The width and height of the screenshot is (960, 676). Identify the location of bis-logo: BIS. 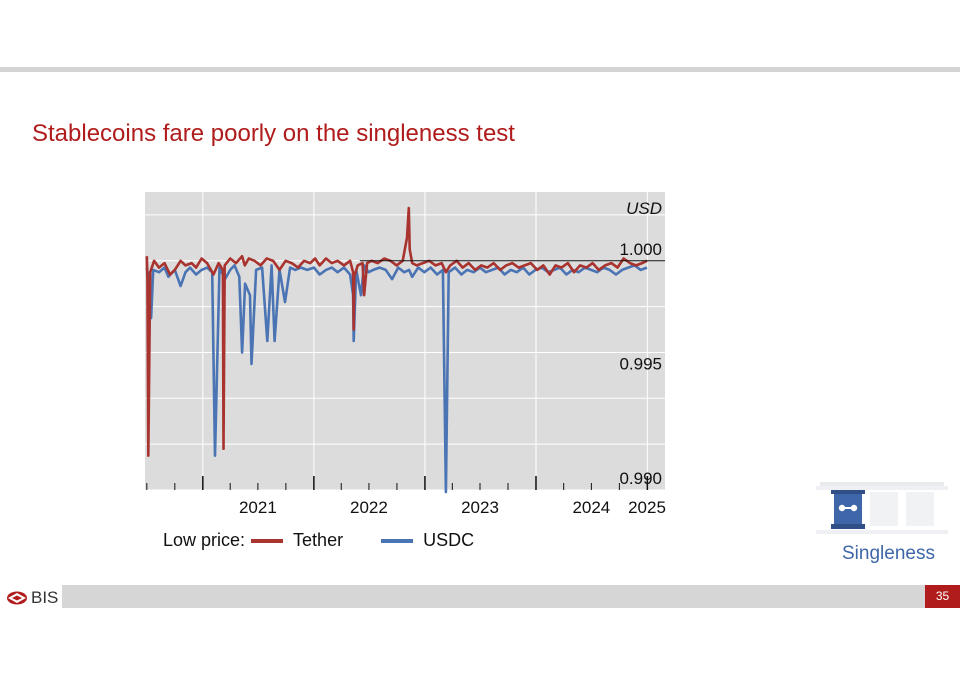
(32, 598).